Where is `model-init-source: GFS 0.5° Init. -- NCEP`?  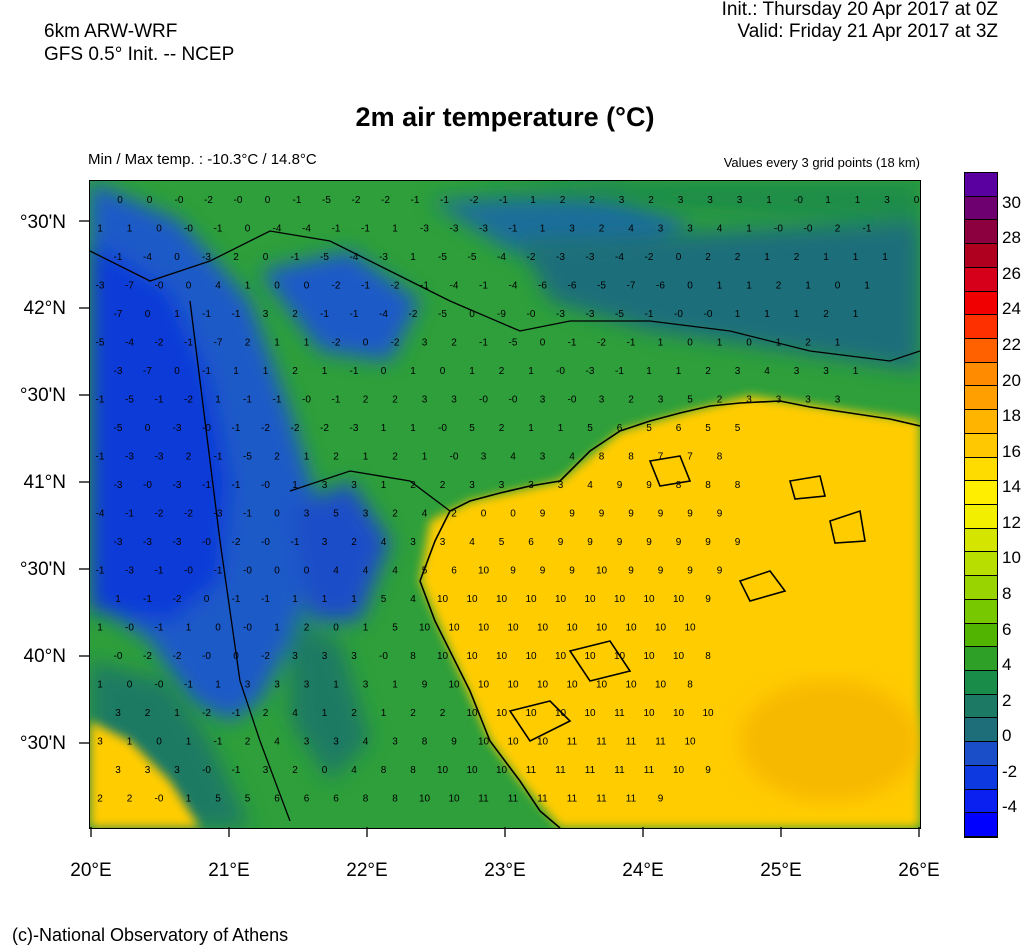 model-init-source: GFS 0.5° Init. -- NCEP is located at coordinates (139, 54).